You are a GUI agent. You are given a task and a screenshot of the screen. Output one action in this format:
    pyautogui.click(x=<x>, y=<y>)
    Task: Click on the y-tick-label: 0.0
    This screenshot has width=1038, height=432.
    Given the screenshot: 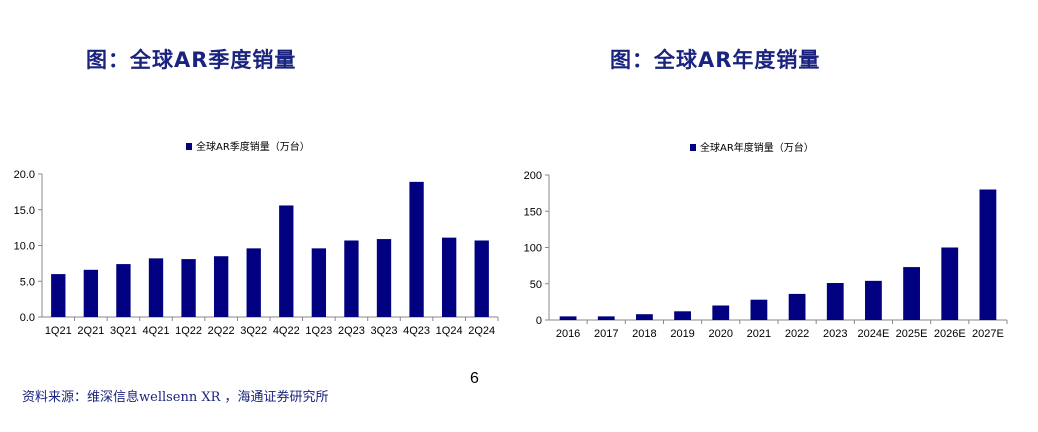 What is the action you would take?
    pyautogui.click(x=27, y=318)
    